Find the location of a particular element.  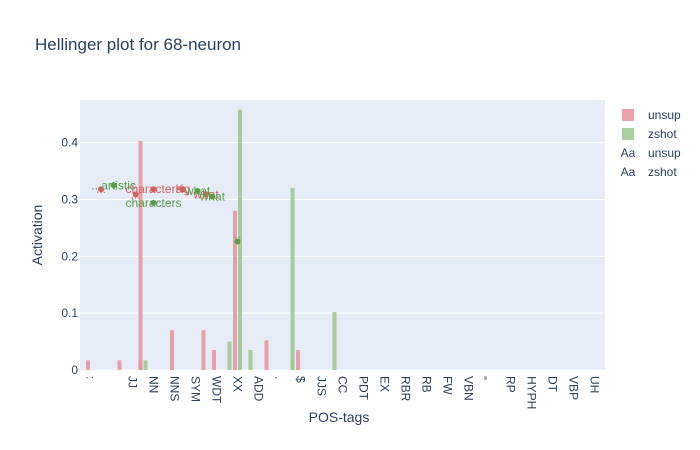

x-tick-label: XX is located at coordinates (238, 384).